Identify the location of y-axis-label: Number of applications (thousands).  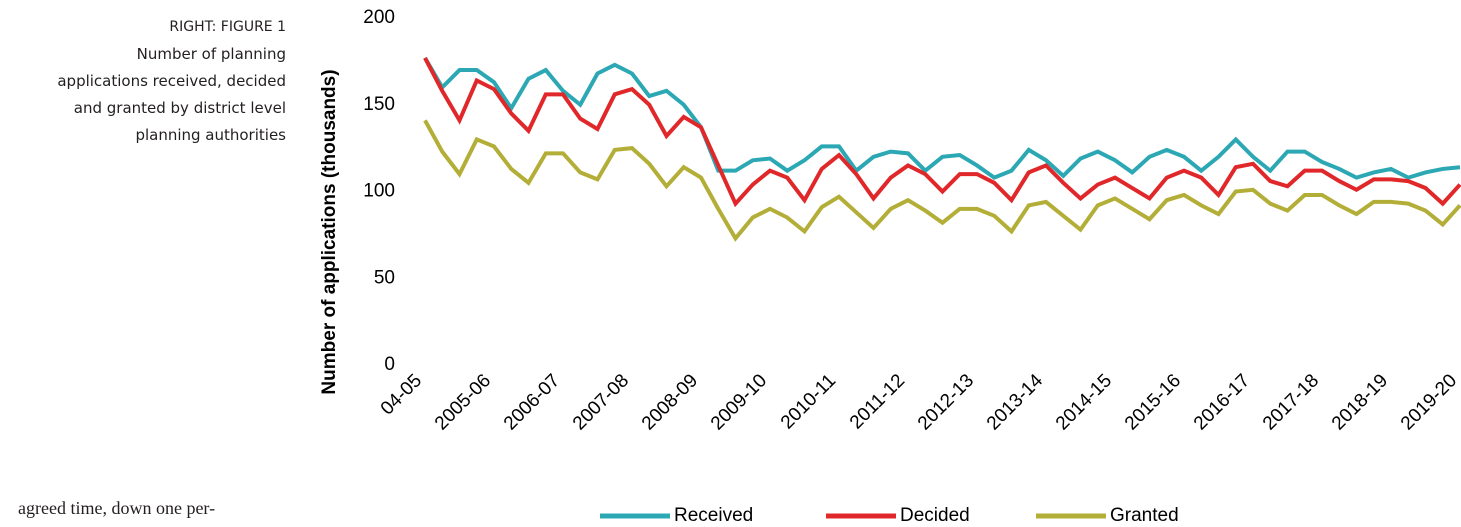
(329, 231).